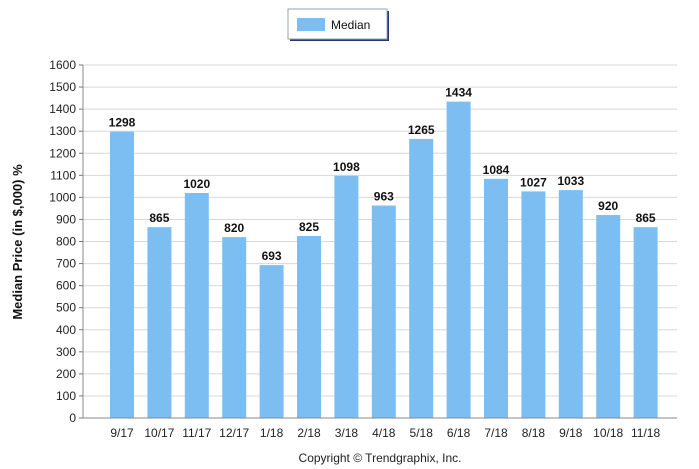 The height and width of the screenshot is (469, 699). Describe the element at coordinates (570, 181) in the screenshot. I see `data-label: 1033` at that location.